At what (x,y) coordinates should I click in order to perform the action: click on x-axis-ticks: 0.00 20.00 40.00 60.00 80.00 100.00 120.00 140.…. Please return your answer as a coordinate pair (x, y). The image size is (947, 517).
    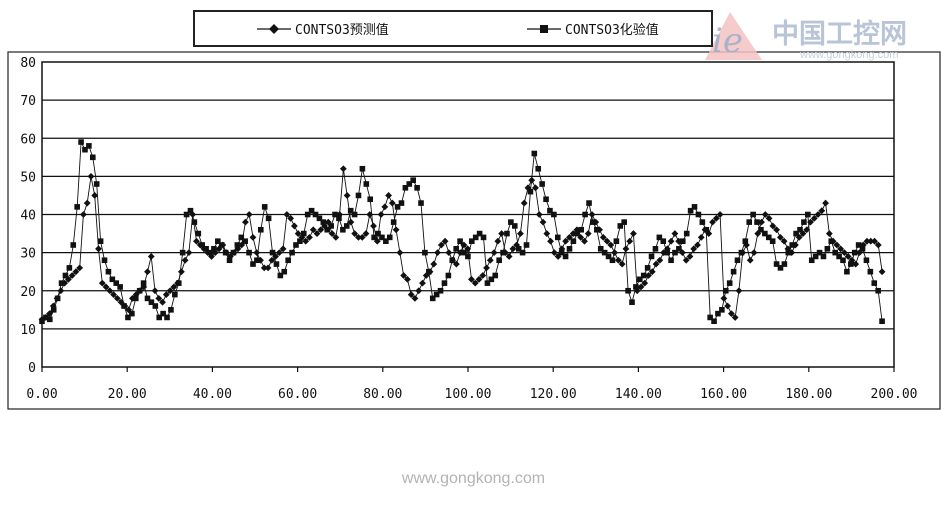
    Looking at the image, I should click on (471, 384).